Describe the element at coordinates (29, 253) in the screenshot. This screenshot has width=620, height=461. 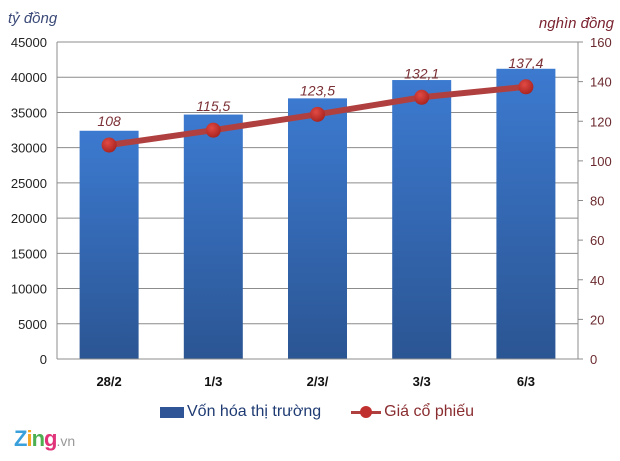
I see `y-left-tick-label: 15000` at that location.